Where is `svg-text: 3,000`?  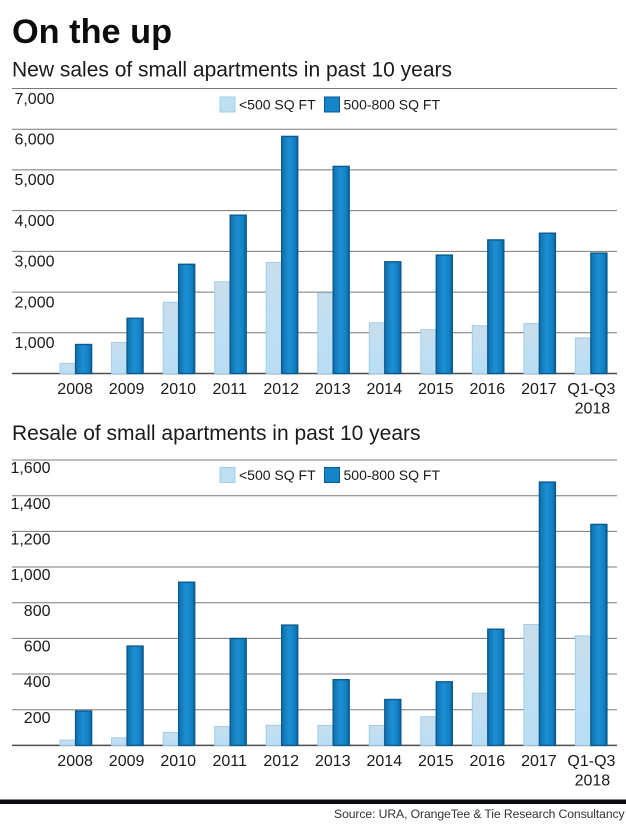 svg-text: 3,000 is located at coordinates (34, 262).